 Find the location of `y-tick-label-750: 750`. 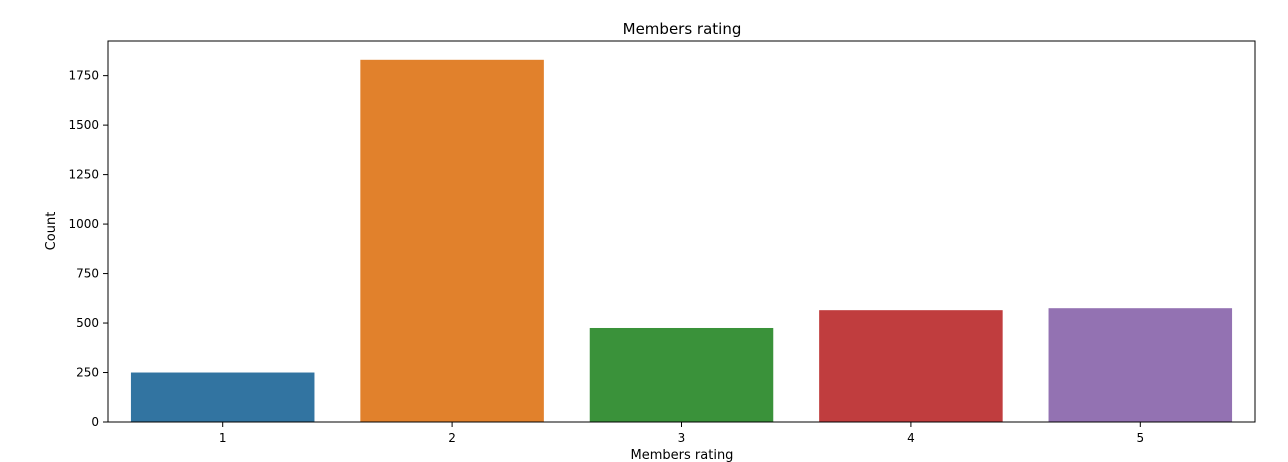

y-tick-label-750: 750 is located at coordinates (87, 274).